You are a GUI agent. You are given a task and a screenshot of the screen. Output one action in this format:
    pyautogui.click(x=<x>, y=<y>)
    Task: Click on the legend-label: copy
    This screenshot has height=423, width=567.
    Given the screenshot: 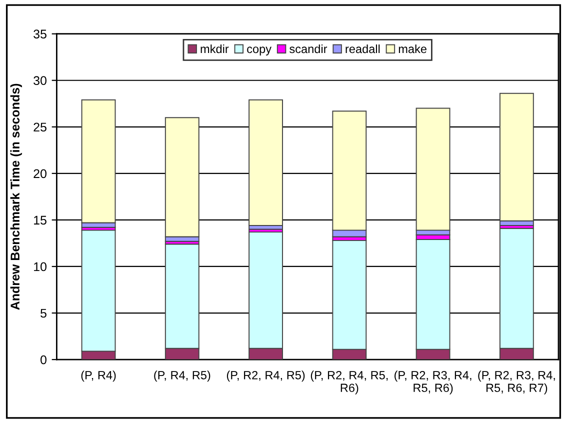 What is the action you would take?
    pyautogui.click(x=259, y=51)
    